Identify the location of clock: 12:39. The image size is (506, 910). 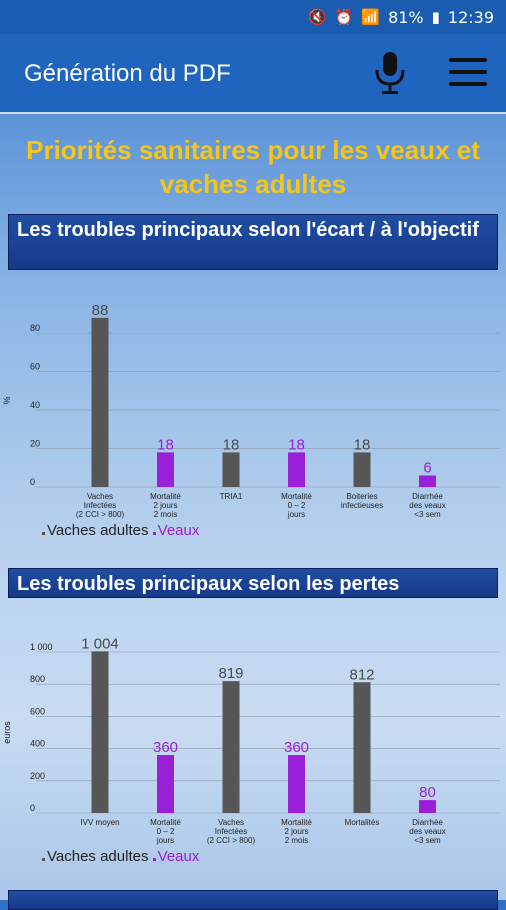
(470, 17).